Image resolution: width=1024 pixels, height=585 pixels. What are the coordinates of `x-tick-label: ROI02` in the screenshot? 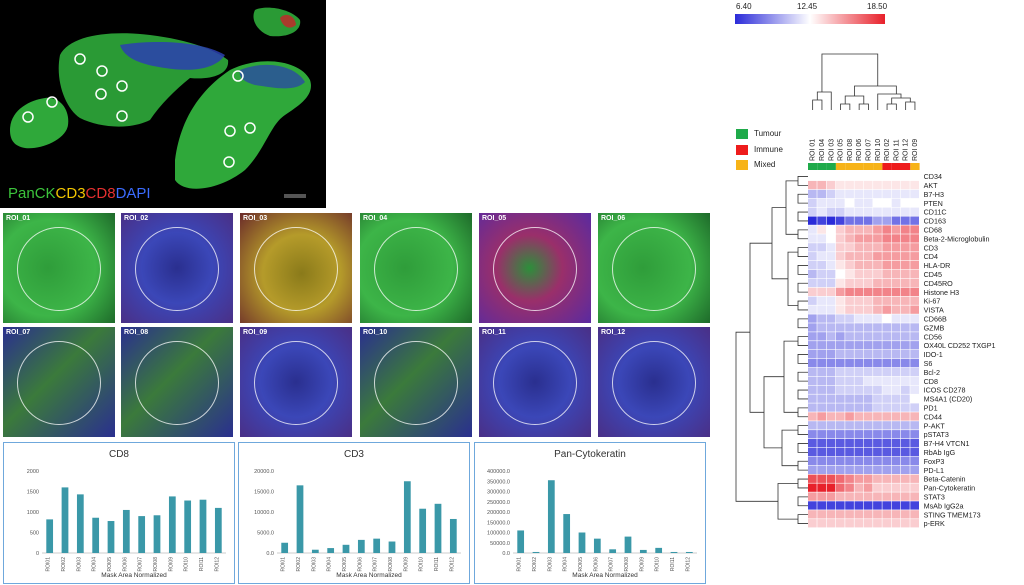 It's located at (299, 564).